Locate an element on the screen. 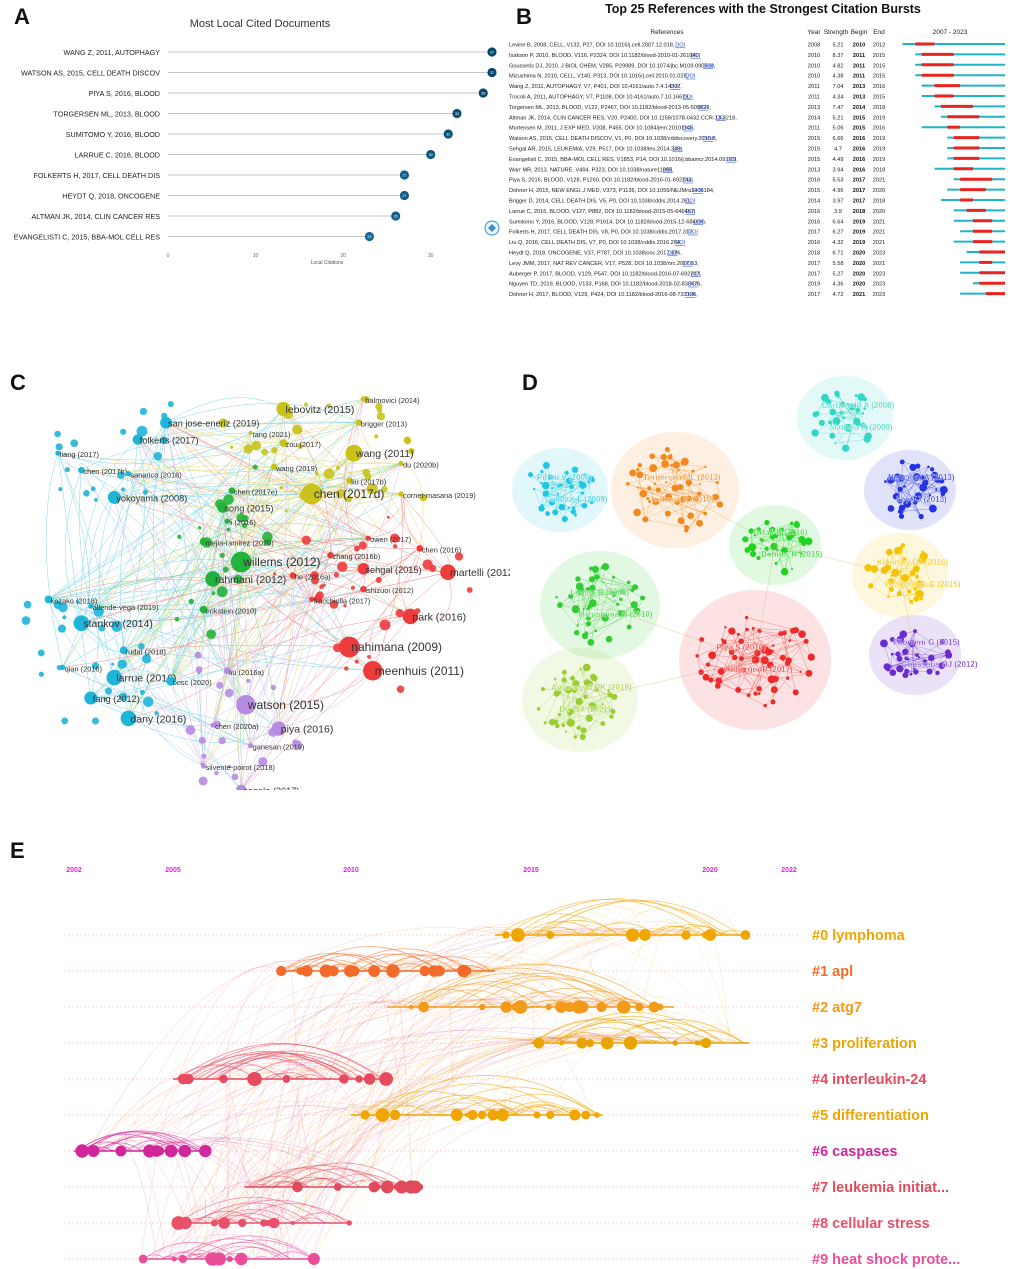 The height and width of the screenshot is (1269, 1010). cluster-label: Amaravadi RK (2019) is located at coordinates (591, 687).